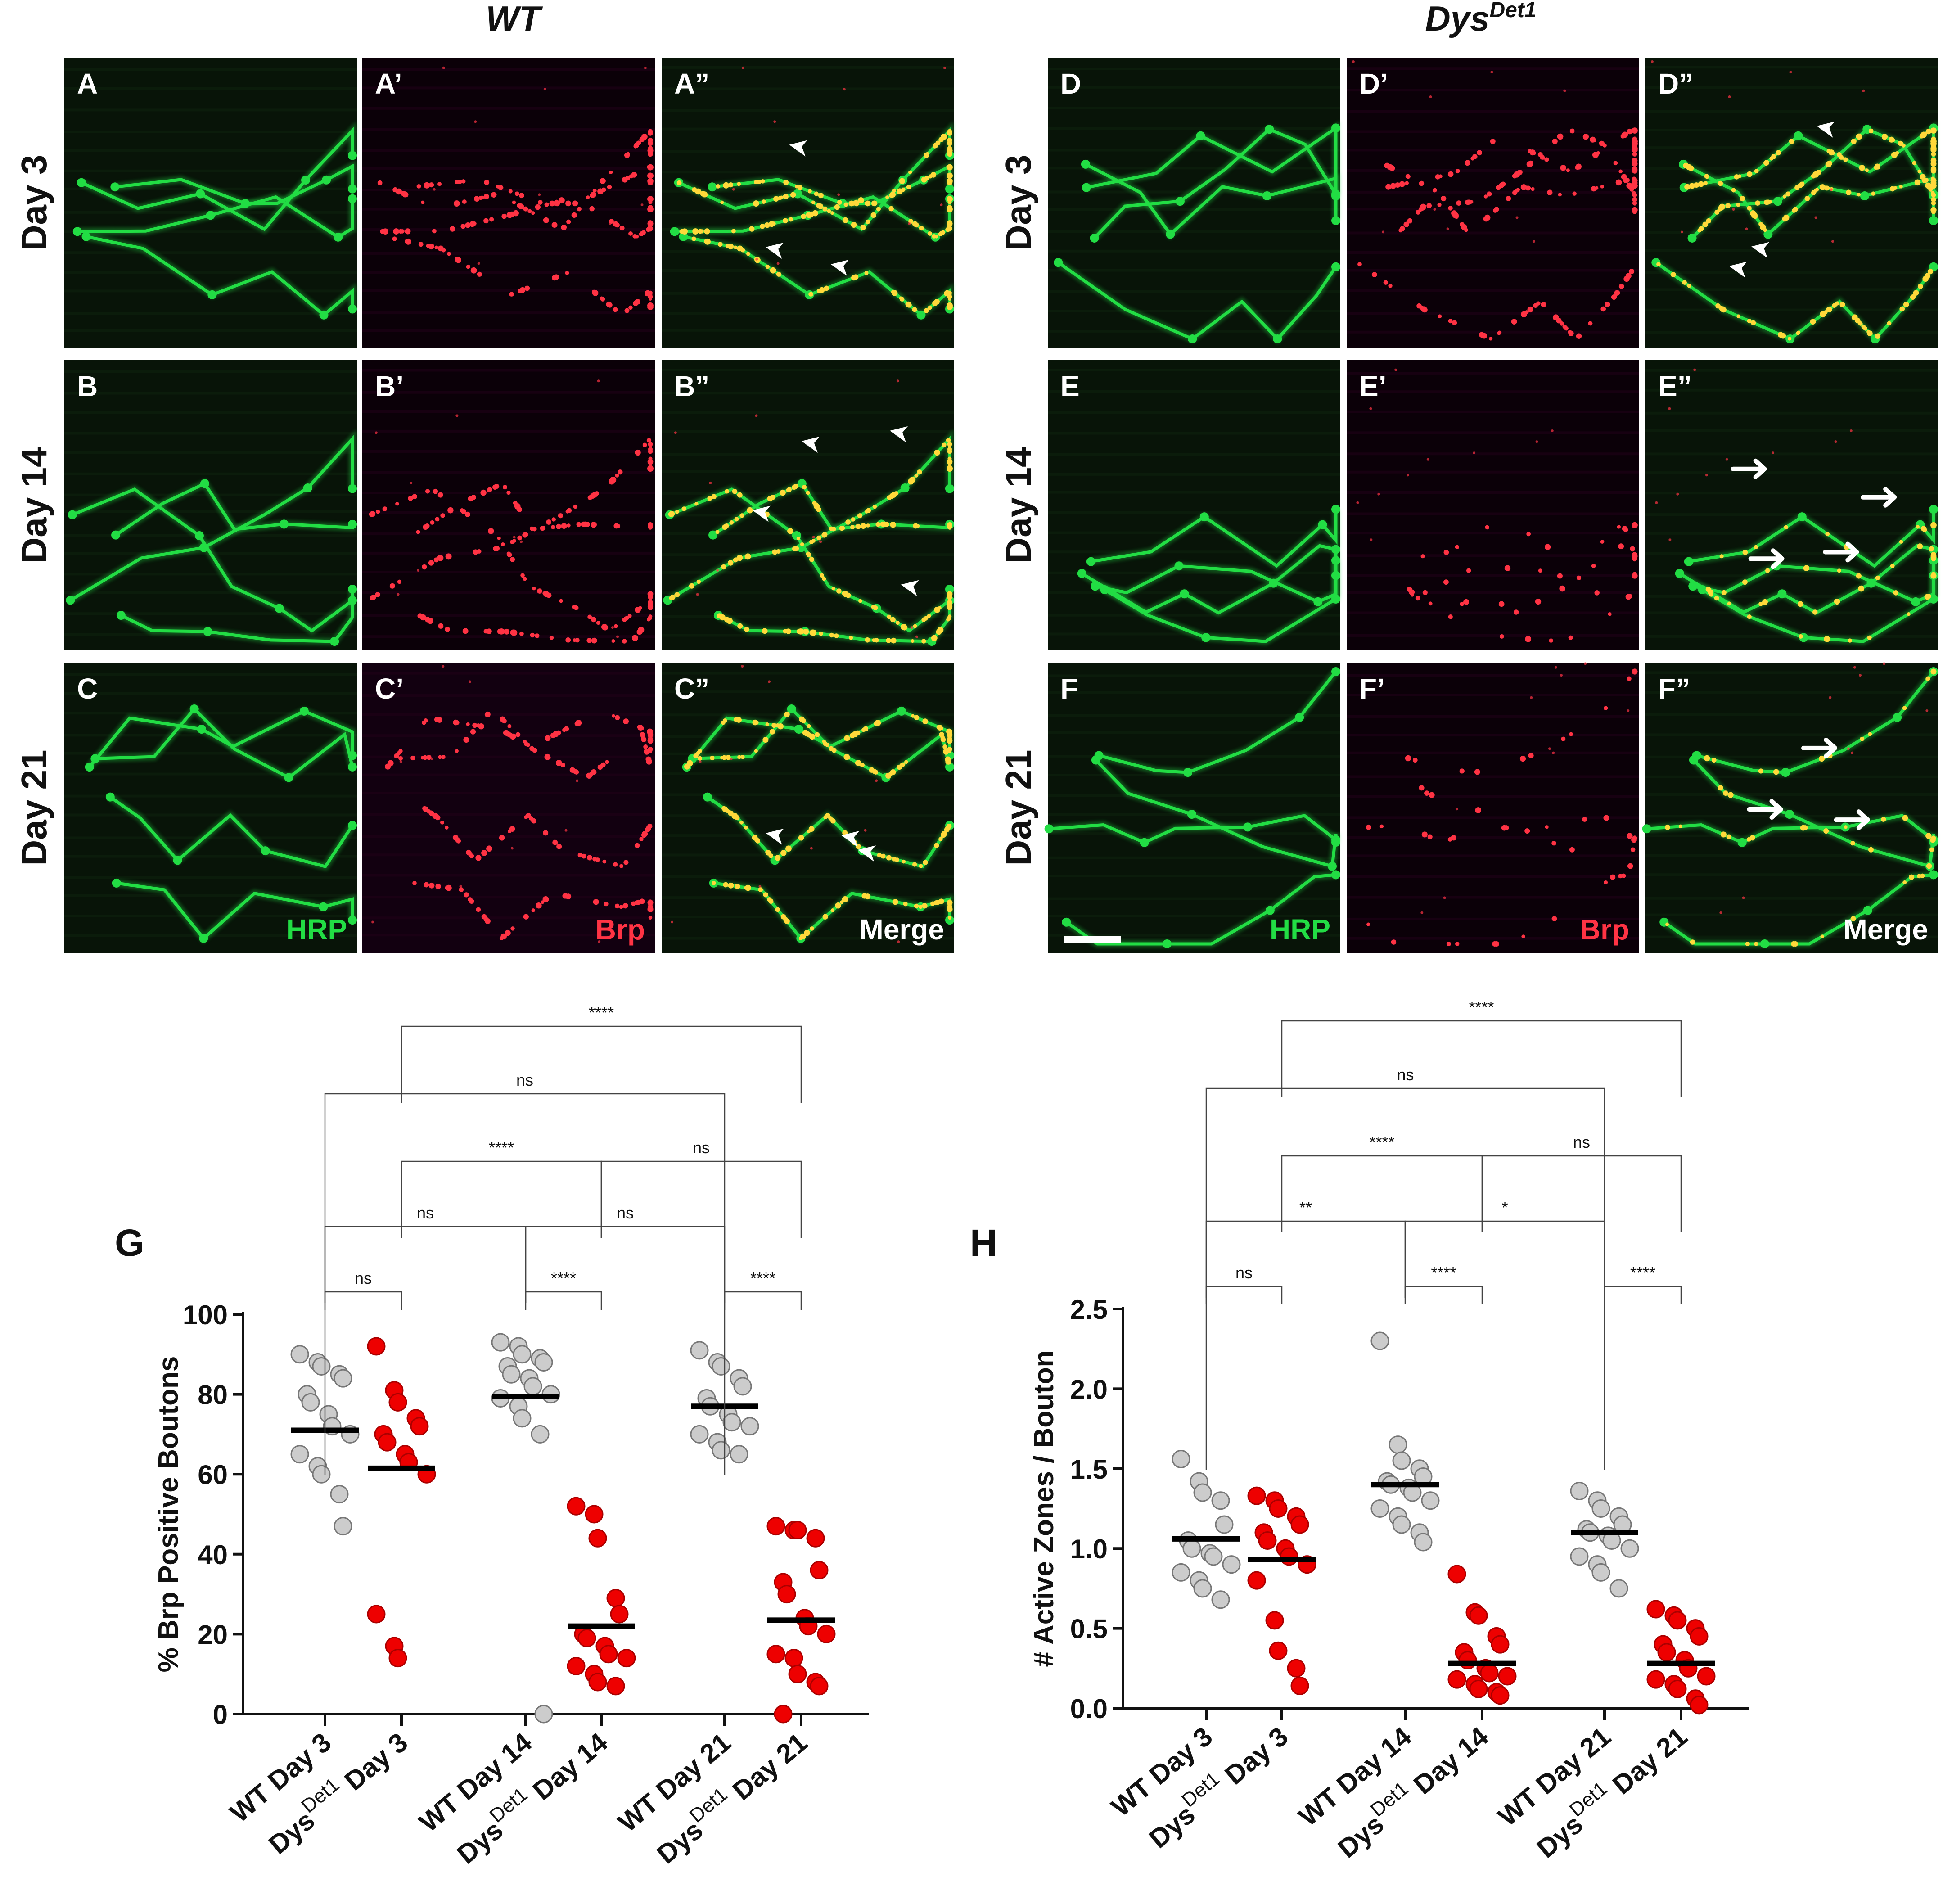 This screenshot has width=1943, height=1904. I want to click on genotype-header-wt: WT, so click(514, 19).